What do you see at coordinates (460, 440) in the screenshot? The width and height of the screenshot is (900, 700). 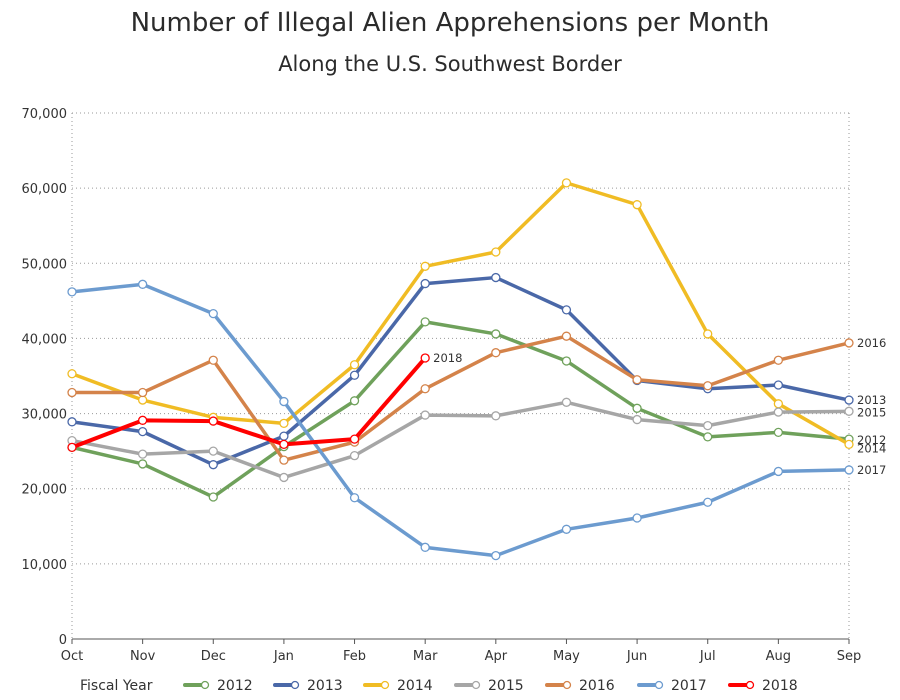 I see `series-line-2015` at bounding box center [460, 440].